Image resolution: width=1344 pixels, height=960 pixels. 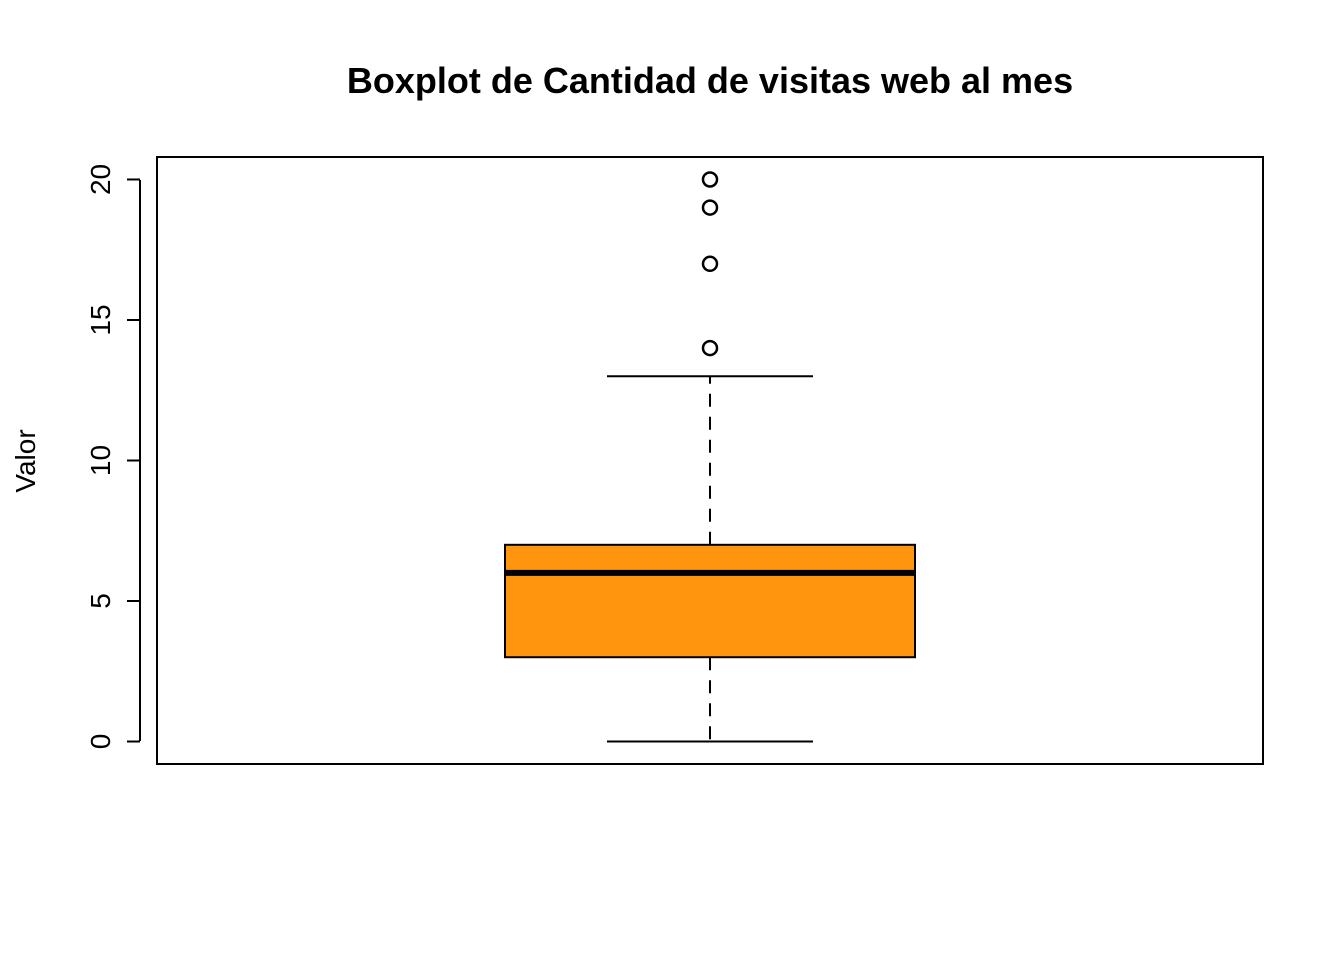 What do you see at coordinates (100, 460) in the screenshot?
I see `y-tick-label: 10` at bounding box center [100, 460].